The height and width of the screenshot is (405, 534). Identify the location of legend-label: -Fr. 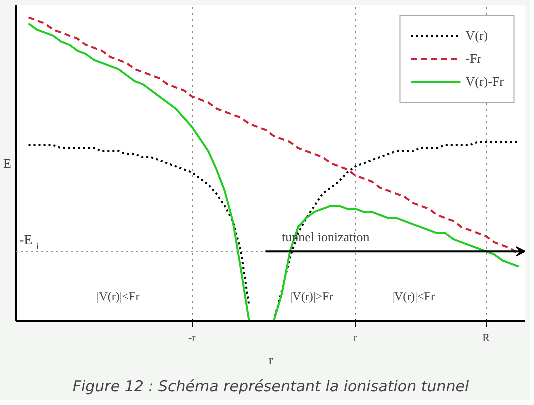
(474, 59).